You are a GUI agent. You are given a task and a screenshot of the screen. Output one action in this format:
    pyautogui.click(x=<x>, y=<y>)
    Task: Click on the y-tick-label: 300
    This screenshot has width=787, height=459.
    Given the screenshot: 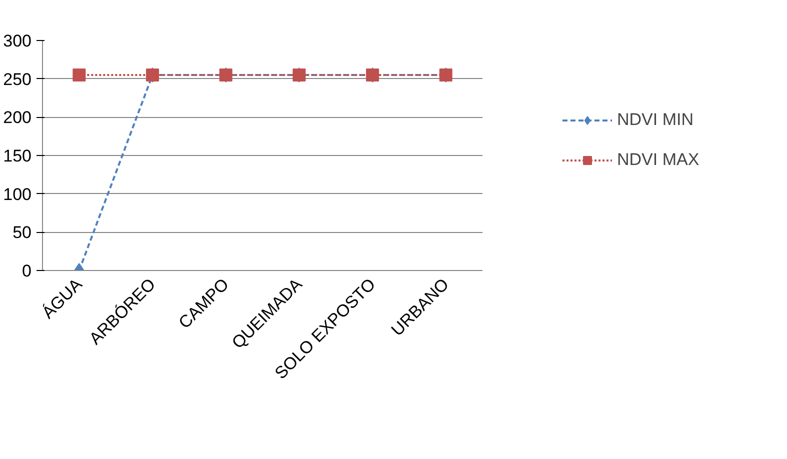 What is the action you would take?
    pyautogui.click(x=17, y=41)
    